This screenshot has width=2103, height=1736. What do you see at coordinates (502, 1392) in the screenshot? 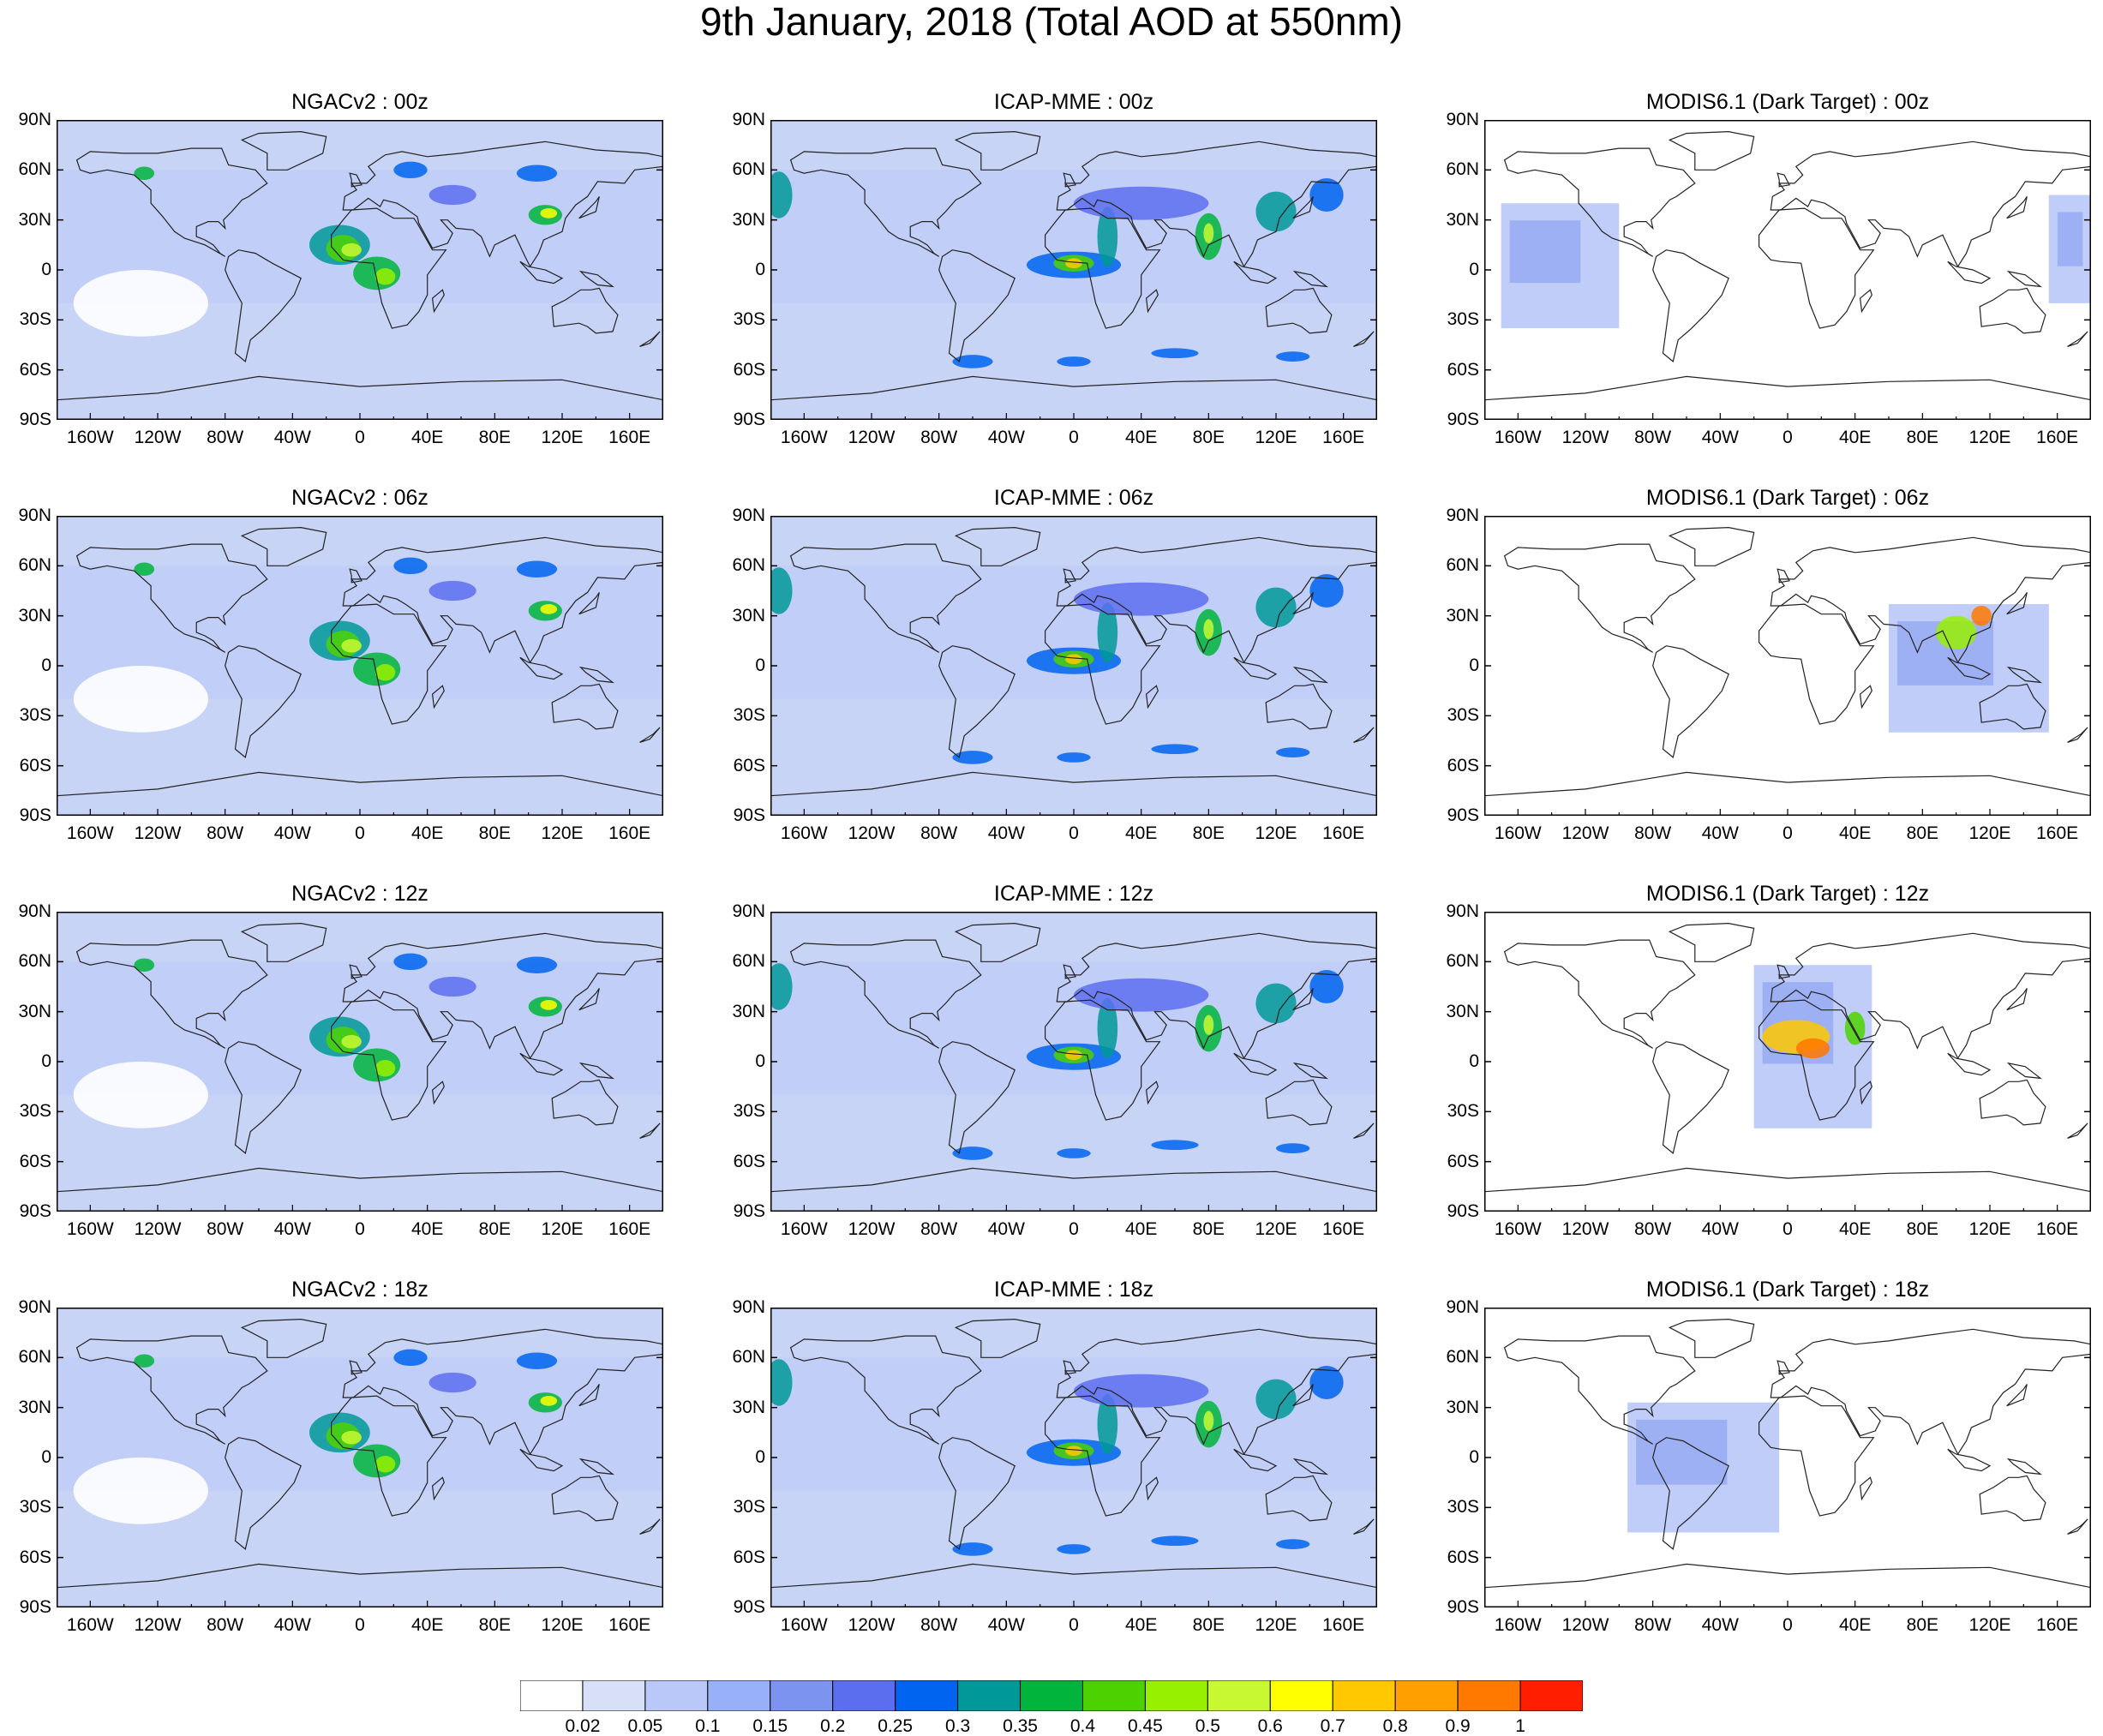
I see `coastline-eurasia` at bounding box center [502, 1392].